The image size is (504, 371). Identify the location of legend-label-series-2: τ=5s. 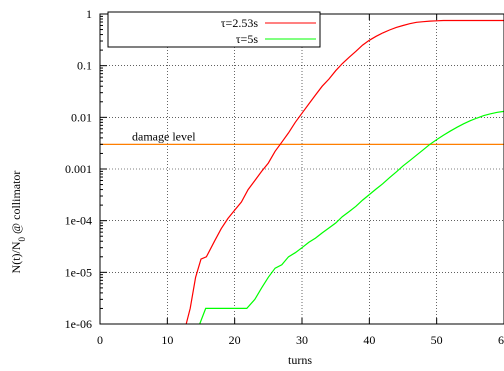
(247, 39).